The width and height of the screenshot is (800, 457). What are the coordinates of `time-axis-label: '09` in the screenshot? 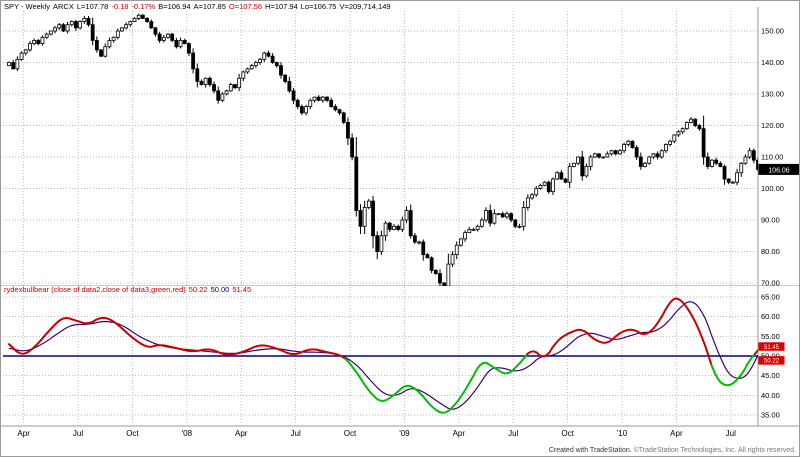 It's located at (404, 433).